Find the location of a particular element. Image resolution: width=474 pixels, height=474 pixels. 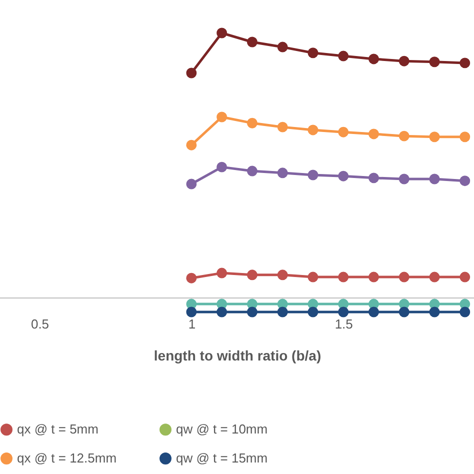

x-axis-title: length to width ratio (b/a) is located at coordinates (238, 356).